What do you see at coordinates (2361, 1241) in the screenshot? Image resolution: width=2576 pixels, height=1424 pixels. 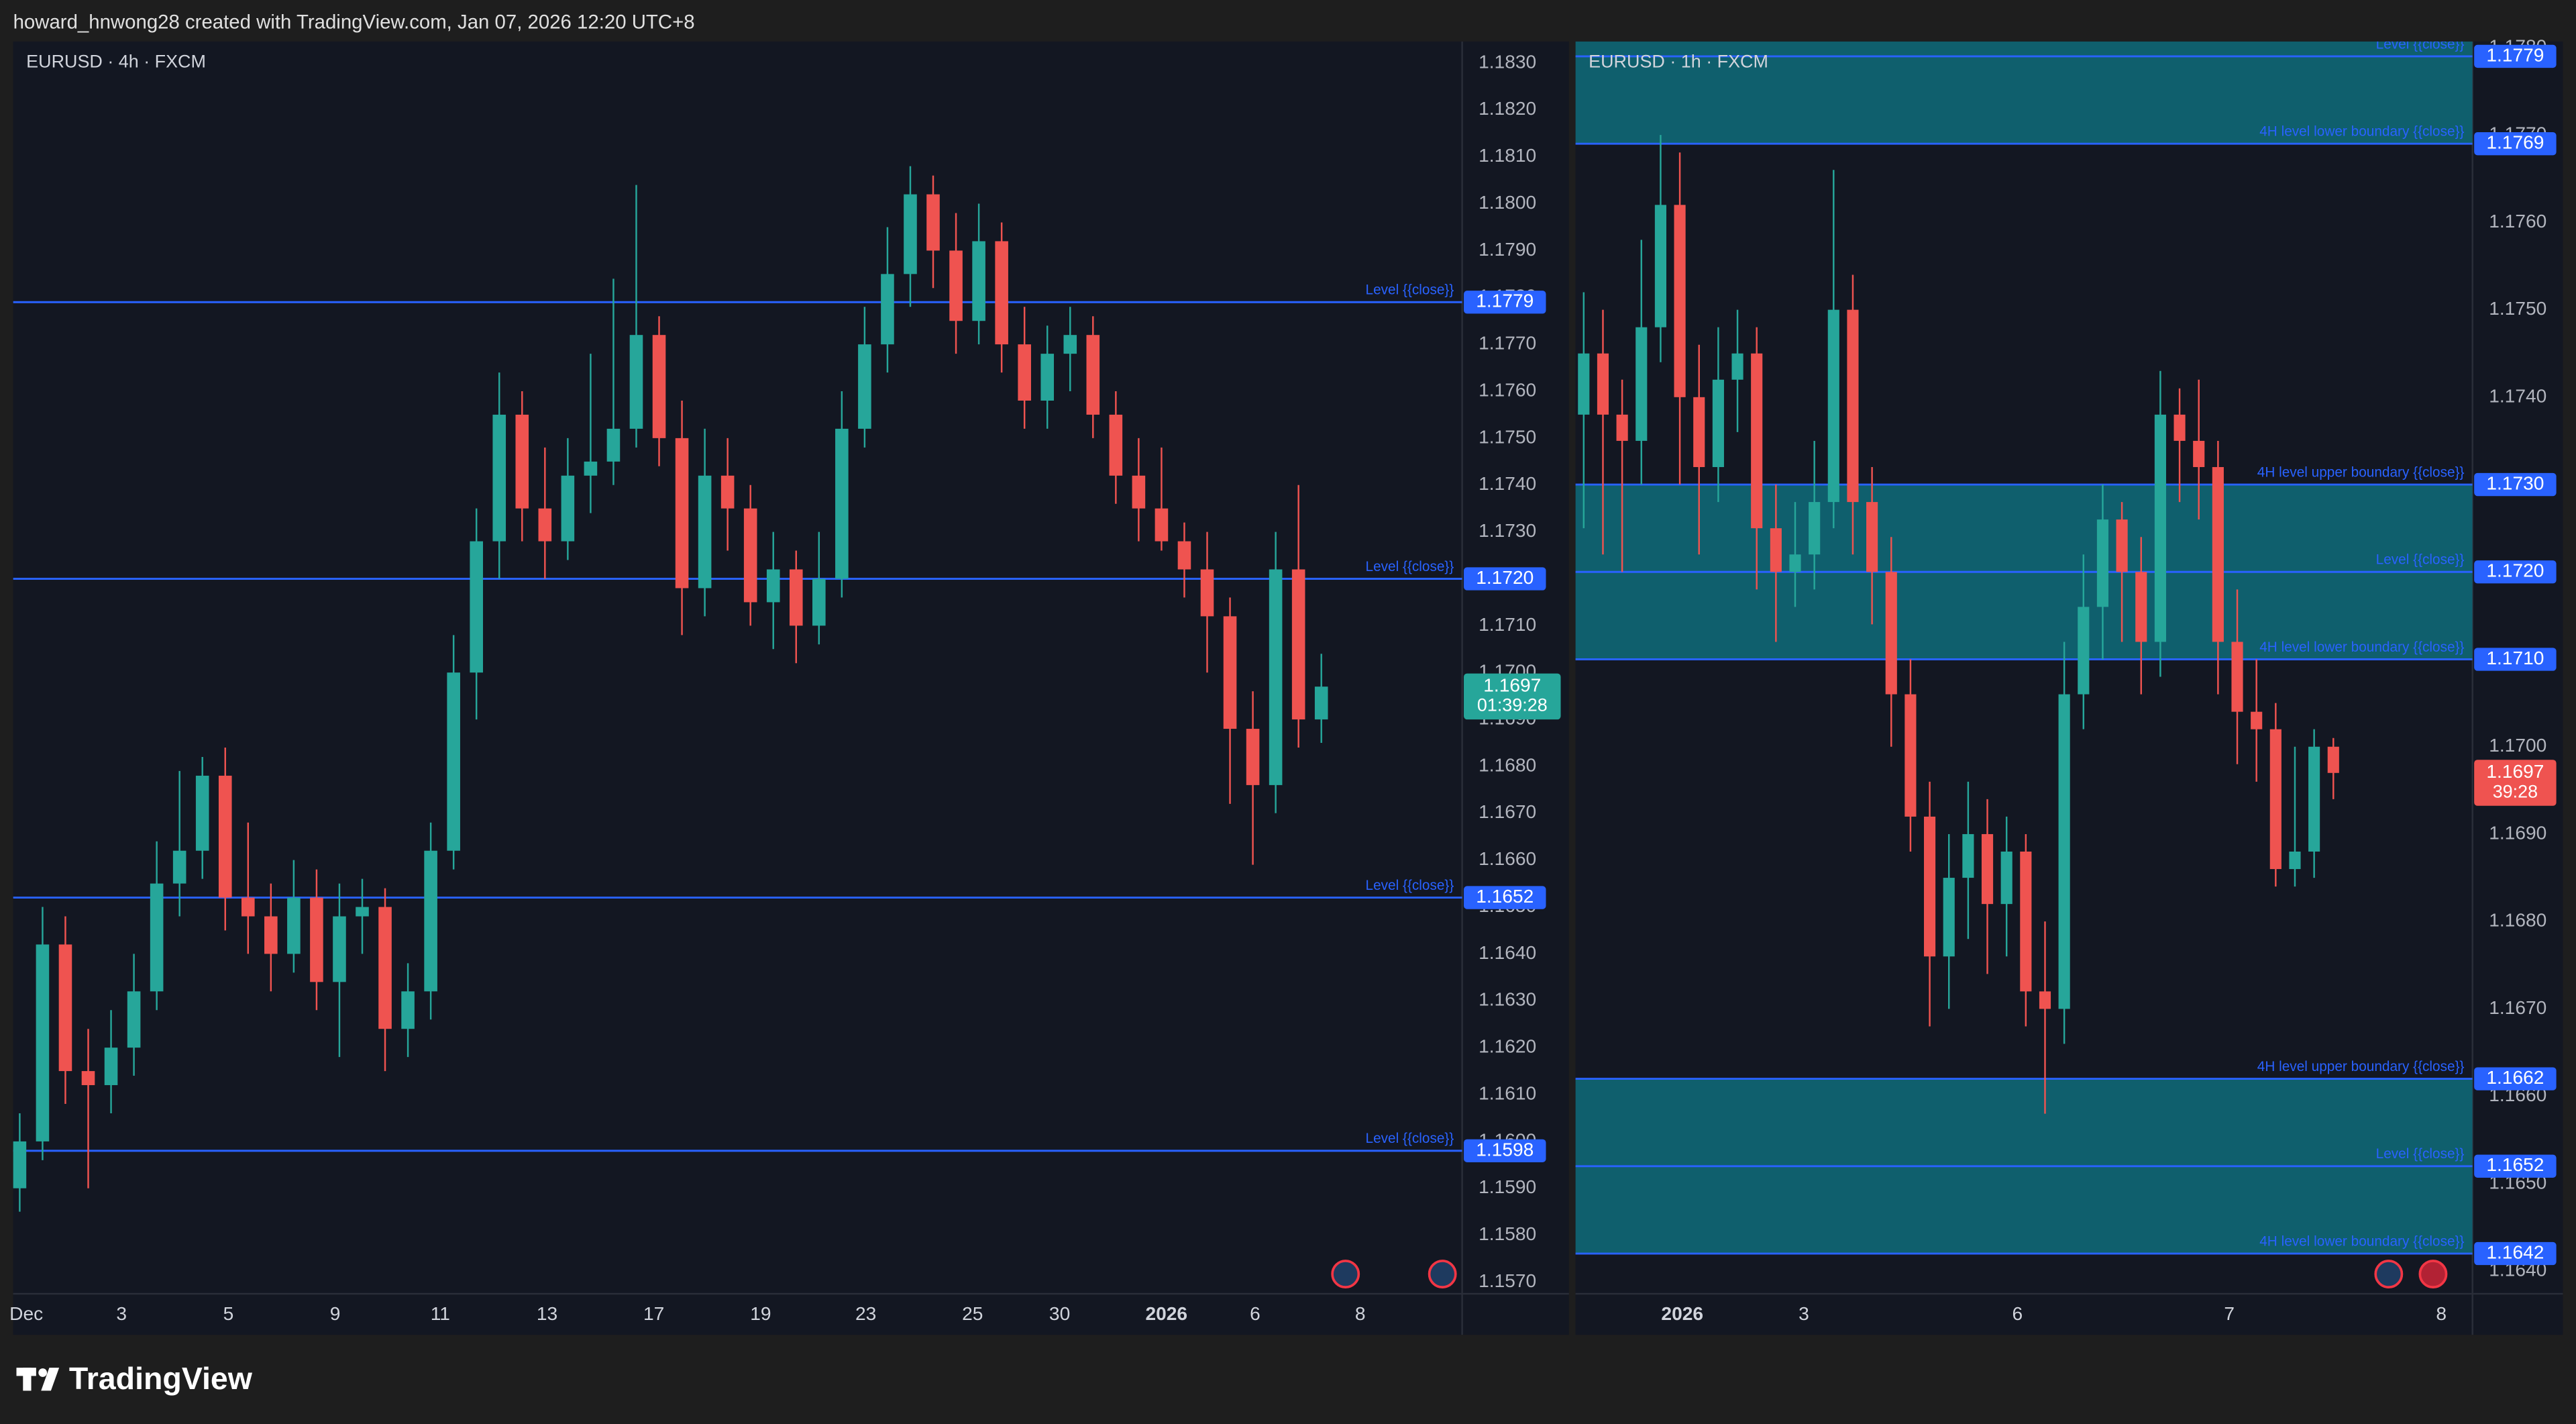 I see `level-text: 4H level lower boundary {{close}}` at bounding box center [2361, 1241].